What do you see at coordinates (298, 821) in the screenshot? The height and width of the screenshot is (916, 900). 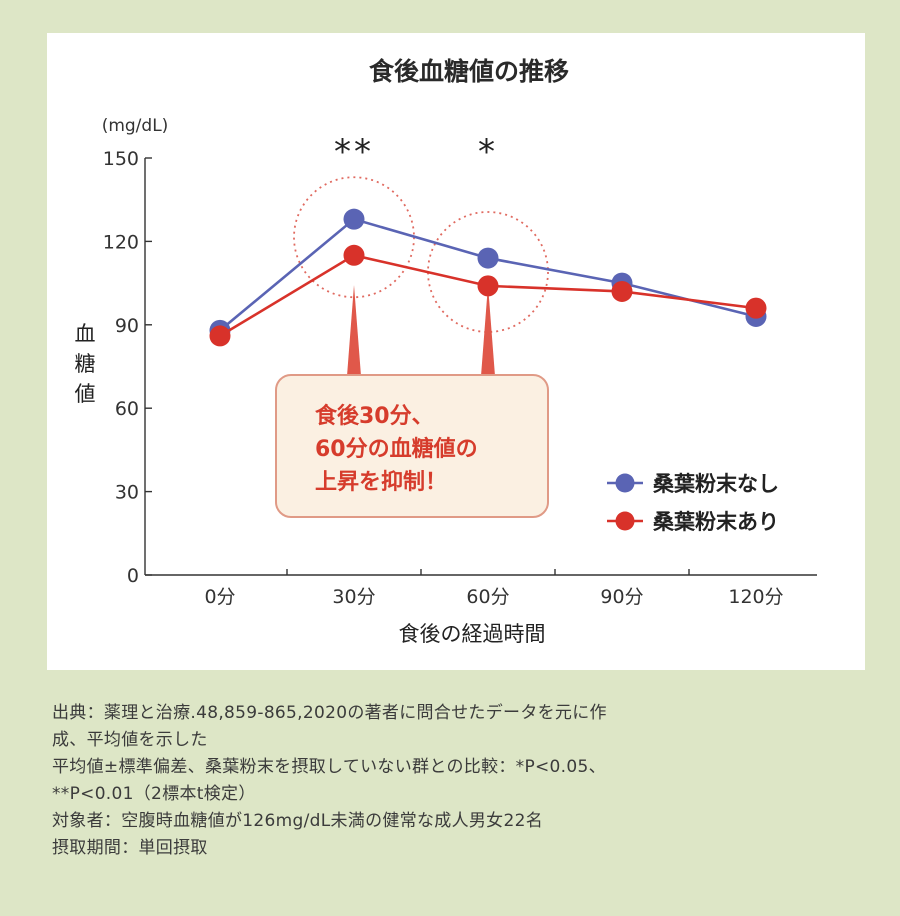 I see `note-line: 対象者：空腹時血糖値が126mg/dL未満の健常な成人男女22名` at bounding box center [298, 821].